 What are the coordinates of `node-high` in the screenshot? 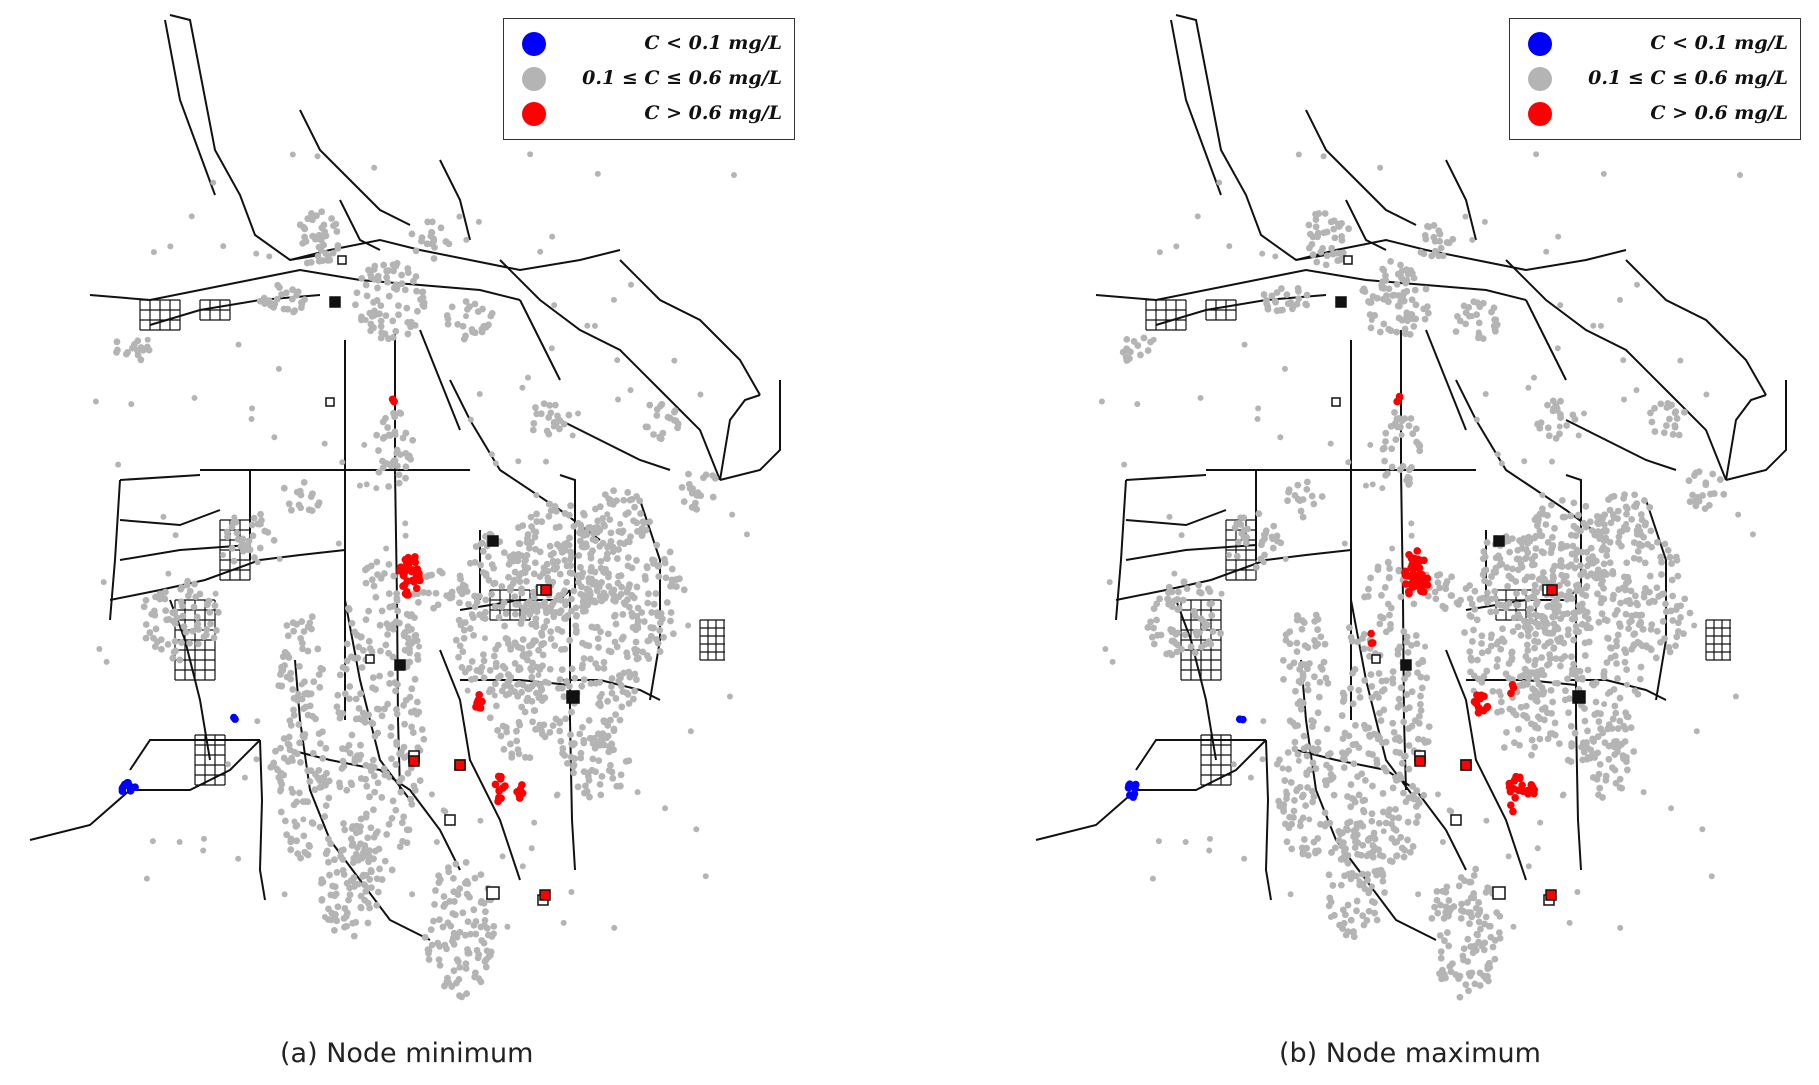 It's located at (1510, 805).